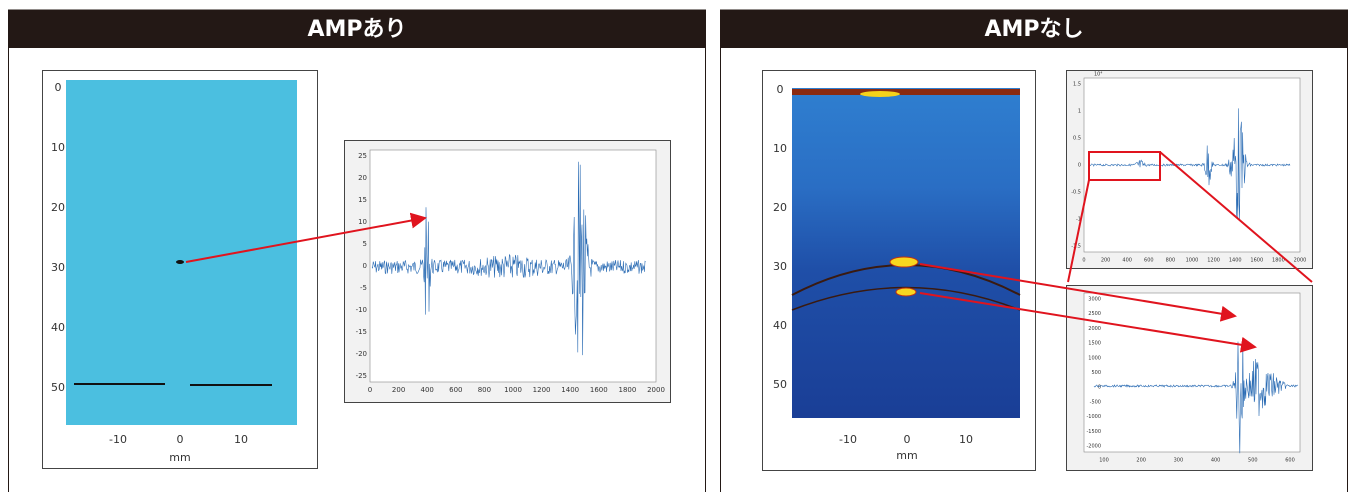 The width and height of the screenshot is (1355, 496). Describe the element at coordinates (1077, 139) in the screenshot. I see `y-tick-label: 0.5` at that location.